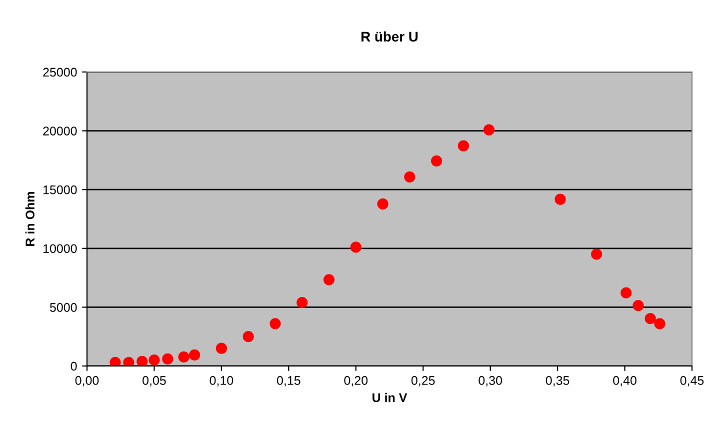 This screenshot has width=705, height=421. Describe the element at coordinates (423, 381) in the screenshot. I see `x-tick-label: 0,25` at that location.